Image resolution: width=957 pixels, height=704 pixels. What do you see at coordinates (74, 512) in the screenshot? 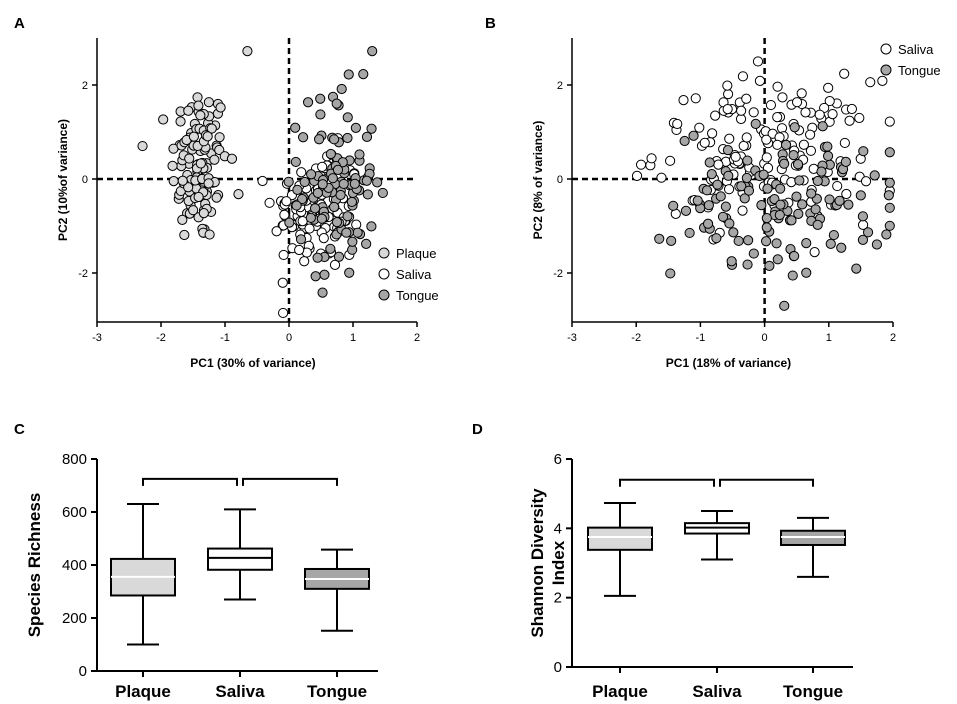
I see `y-tick-label: 600` at bounding box center [74, 512].